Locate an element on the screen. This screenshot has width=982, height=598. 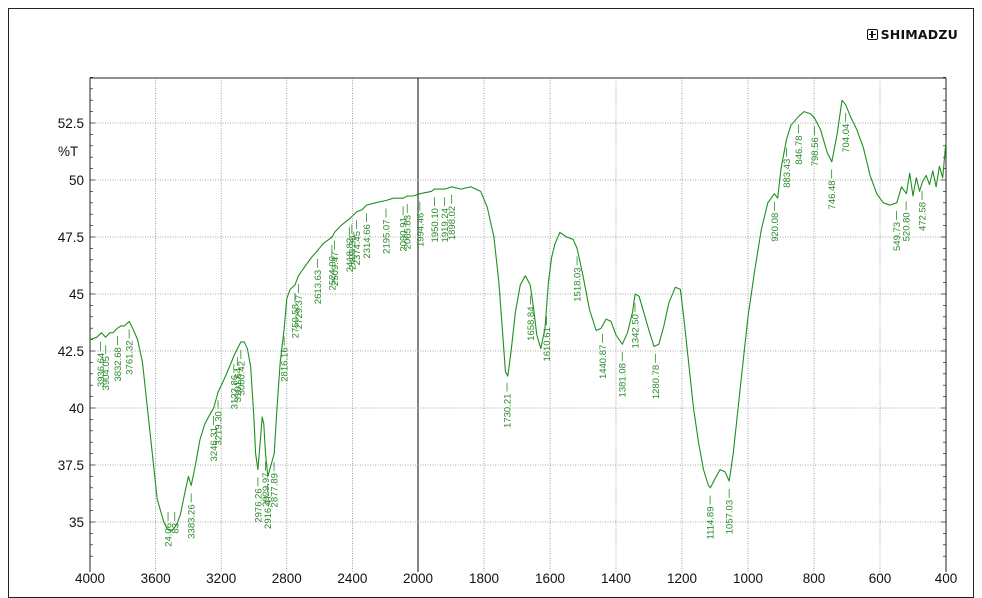
x-tick-label: 1800 is located at coordinates (484, 578).